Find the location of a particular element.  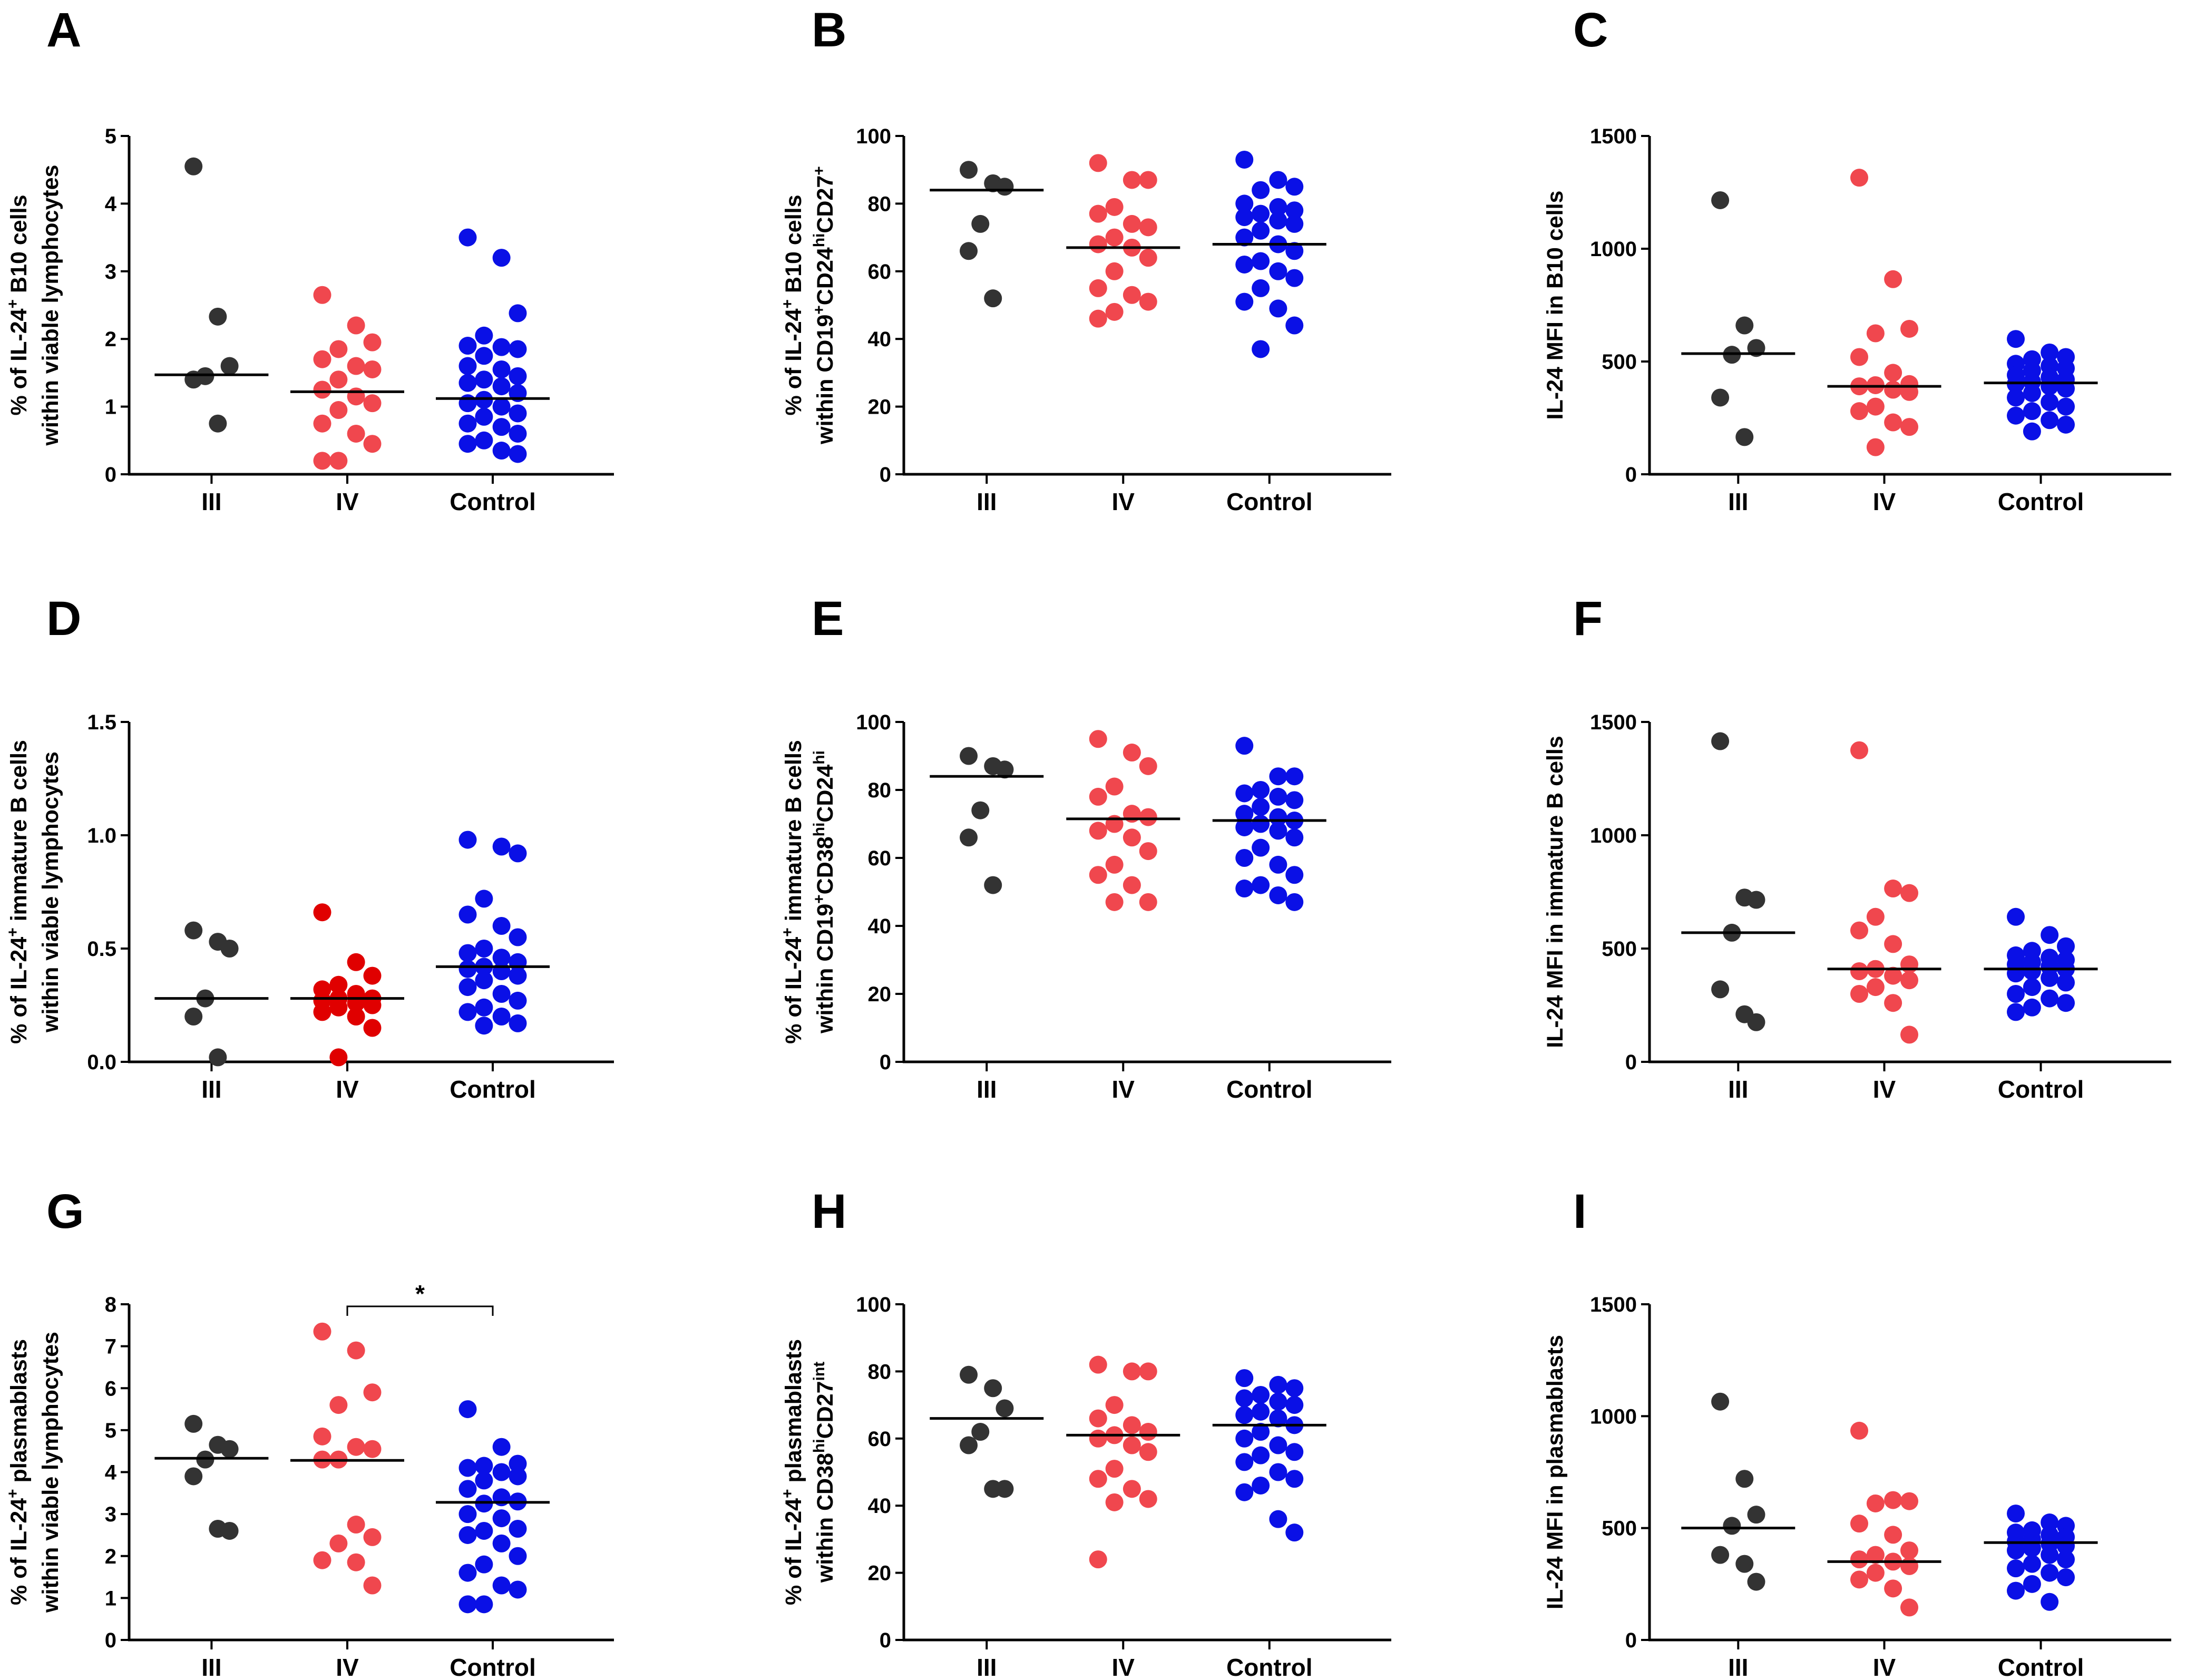

y-tick-label: 1500 is located at coordinates (1613, 136).